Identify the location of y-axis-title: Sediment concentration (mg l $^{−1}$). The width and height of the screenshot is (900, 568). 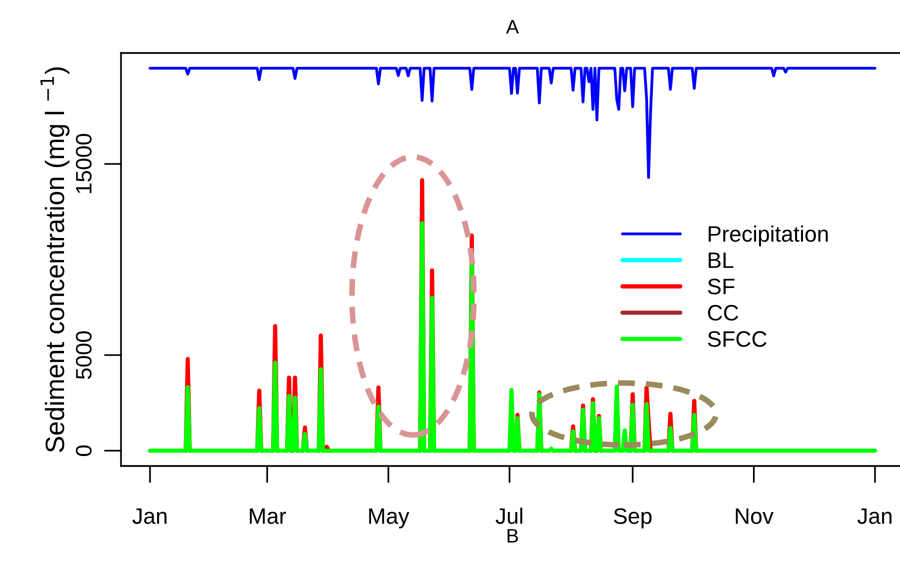
(55, 259).